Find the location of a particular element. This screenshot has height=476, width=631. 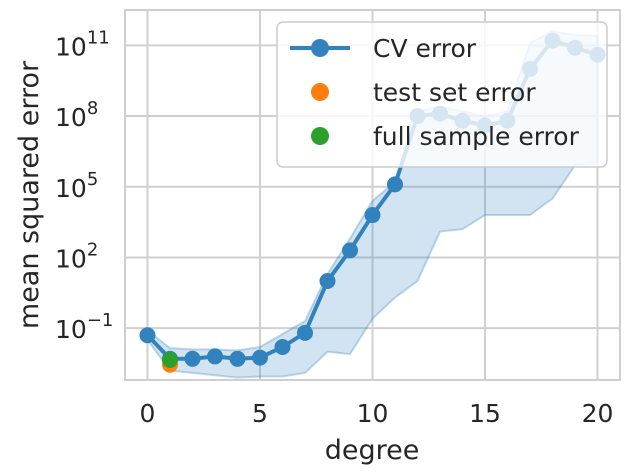

x-tick-label: 20 is located at coordinates (598, 413).